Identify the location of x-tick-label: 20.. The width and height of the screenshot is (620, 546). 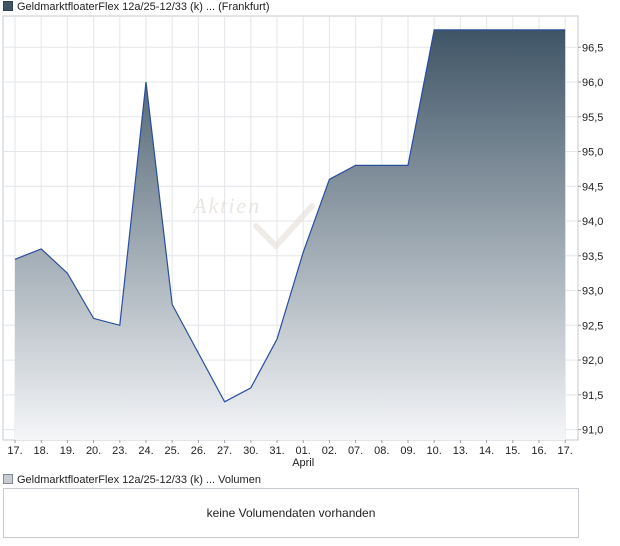
(93, 451).